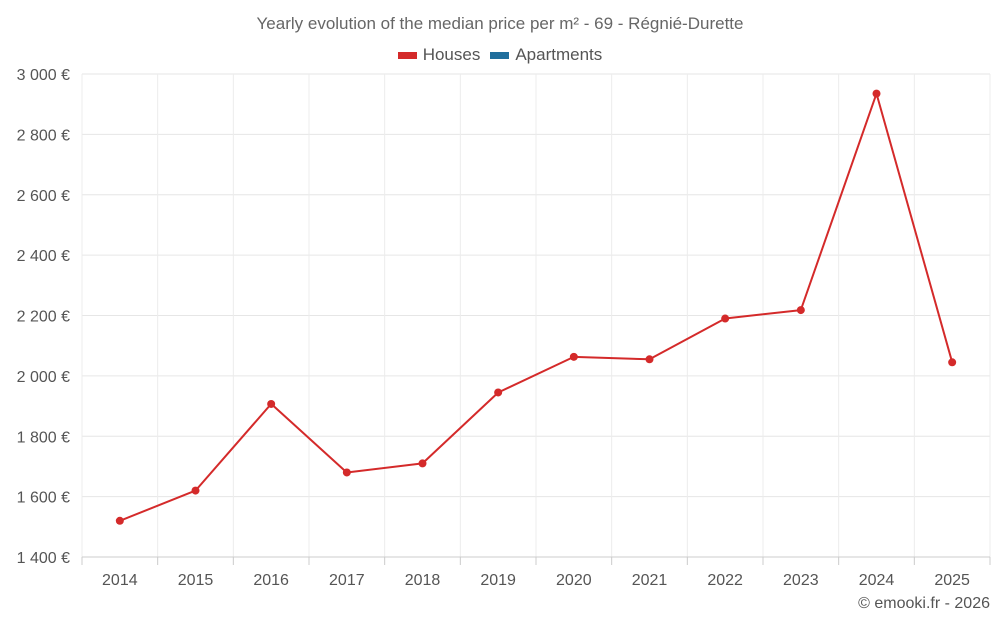 The image size is (1000, 625). Describe the element at coordinates (43, 256) in the screenshot. I see `y-tick-label: 2 400 €` at that location.